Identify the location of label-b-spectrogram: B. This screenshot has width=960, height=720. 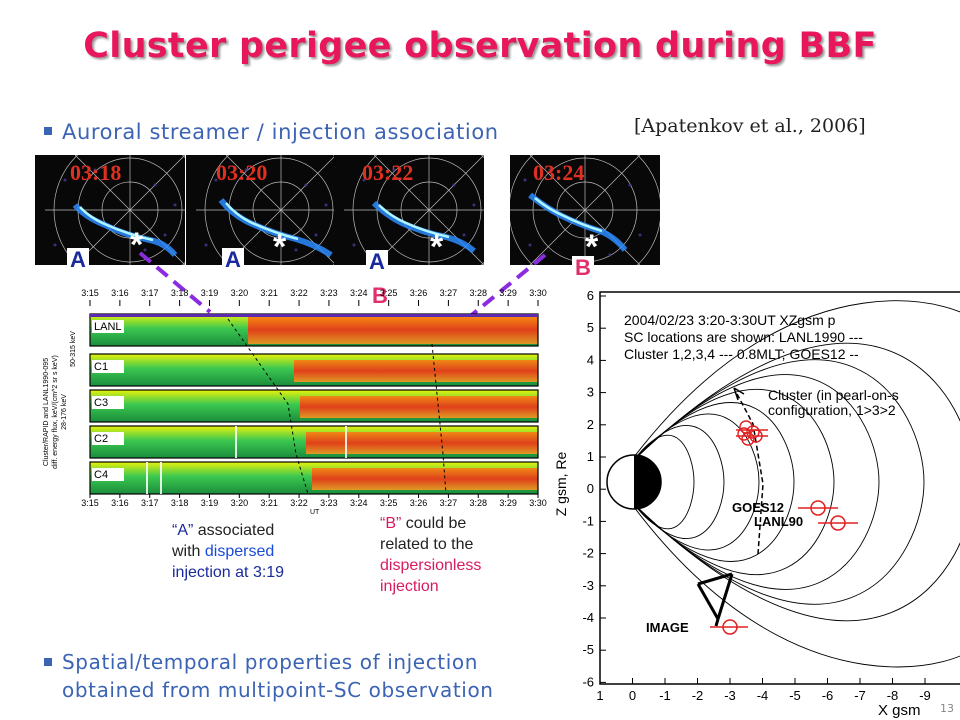
(380, 295).